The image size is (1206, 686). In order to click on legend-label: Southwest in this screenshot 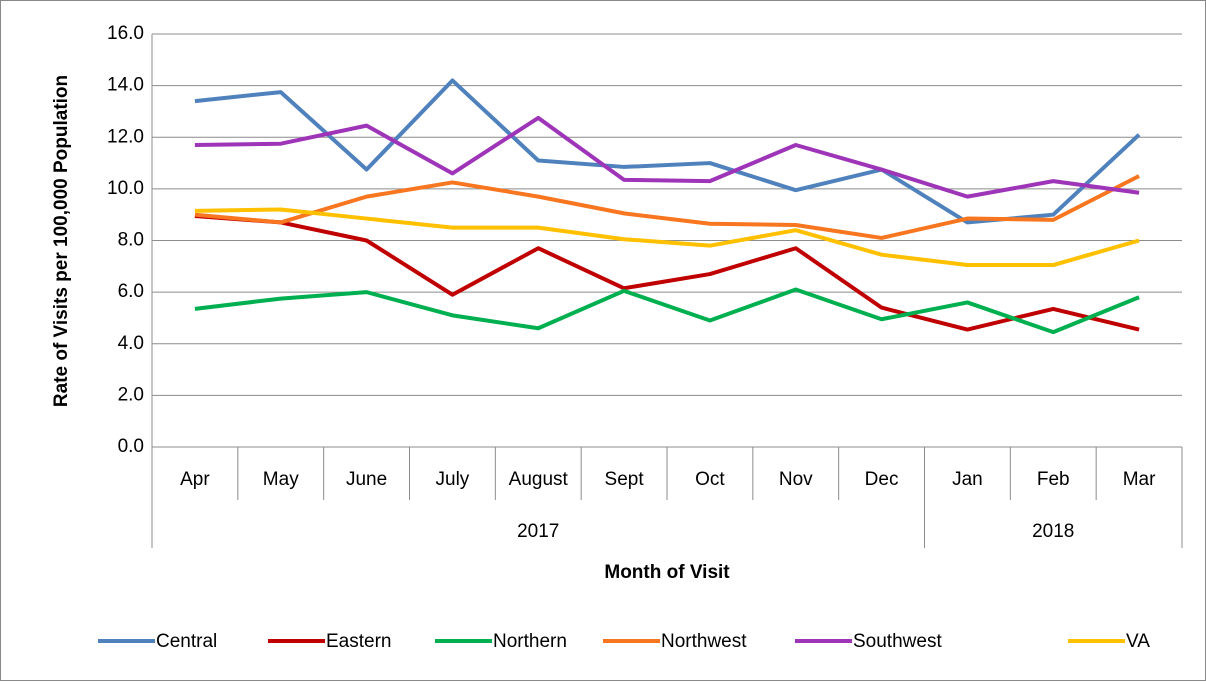, I will do `click(897, 641)`.